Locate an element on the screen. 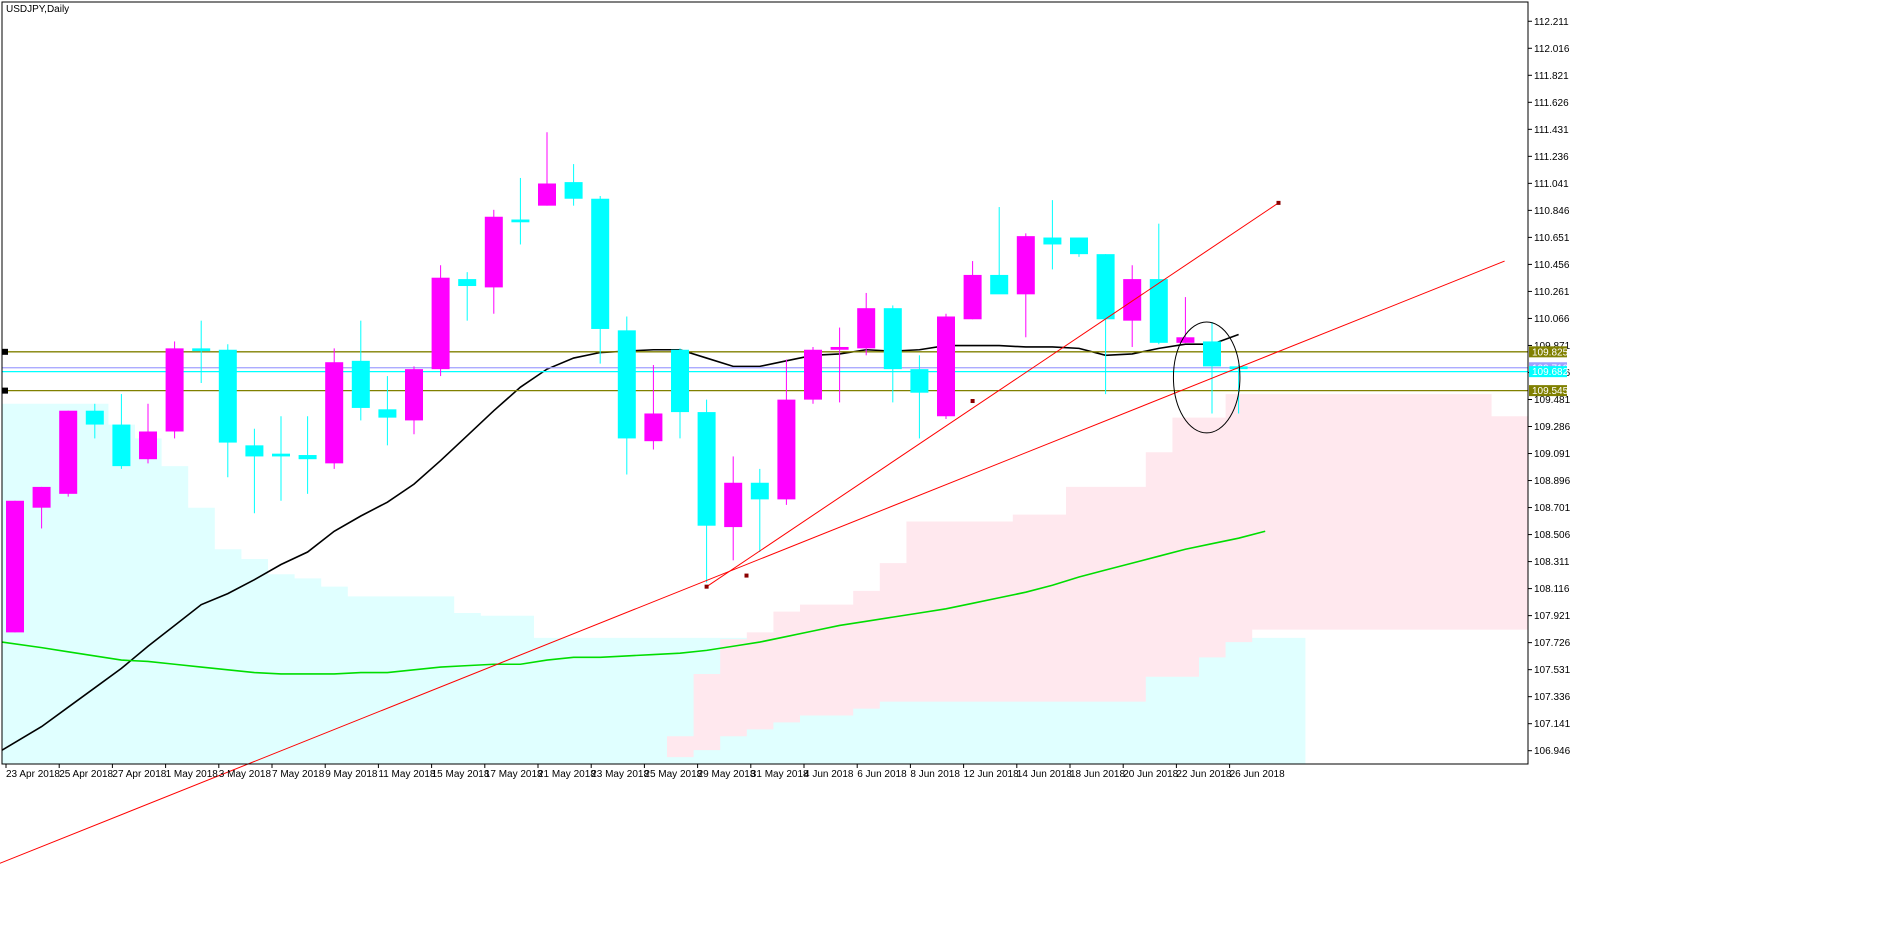 This screenshot has width=1899, height=943. price-tick-label: 108.506 is located at coordinates (1552, 535).